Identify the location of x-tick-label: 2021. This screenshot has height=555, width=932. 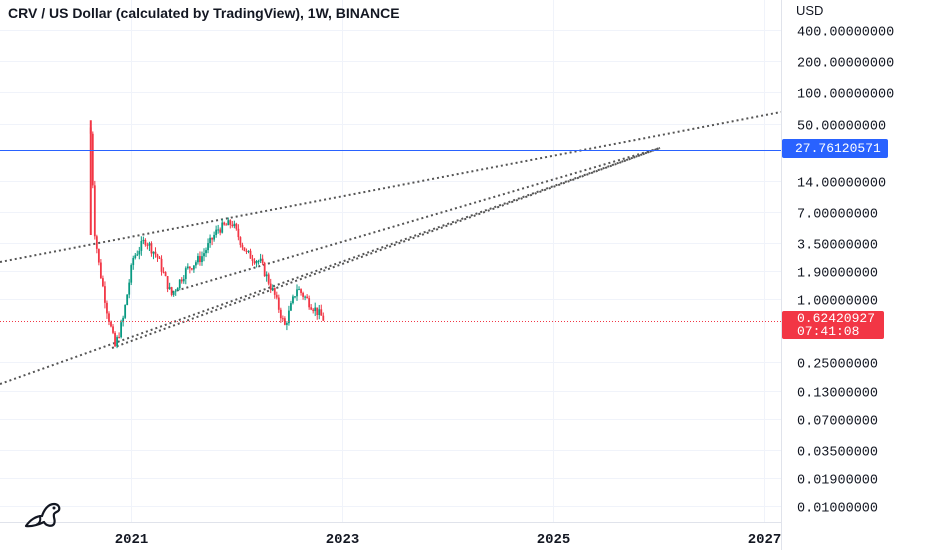
(132, 540).